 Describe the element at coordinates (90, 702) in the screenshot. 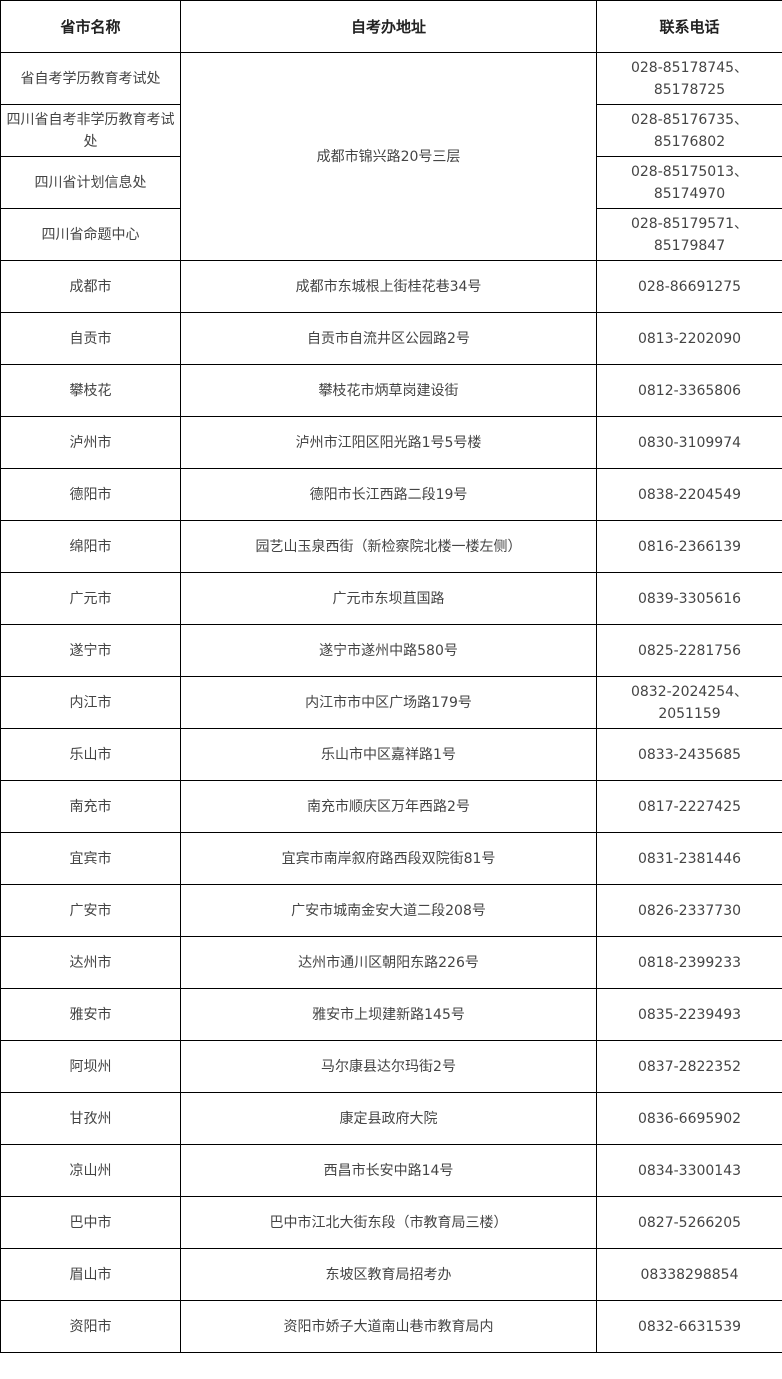

I see `cell-name: 内江市` at that location.